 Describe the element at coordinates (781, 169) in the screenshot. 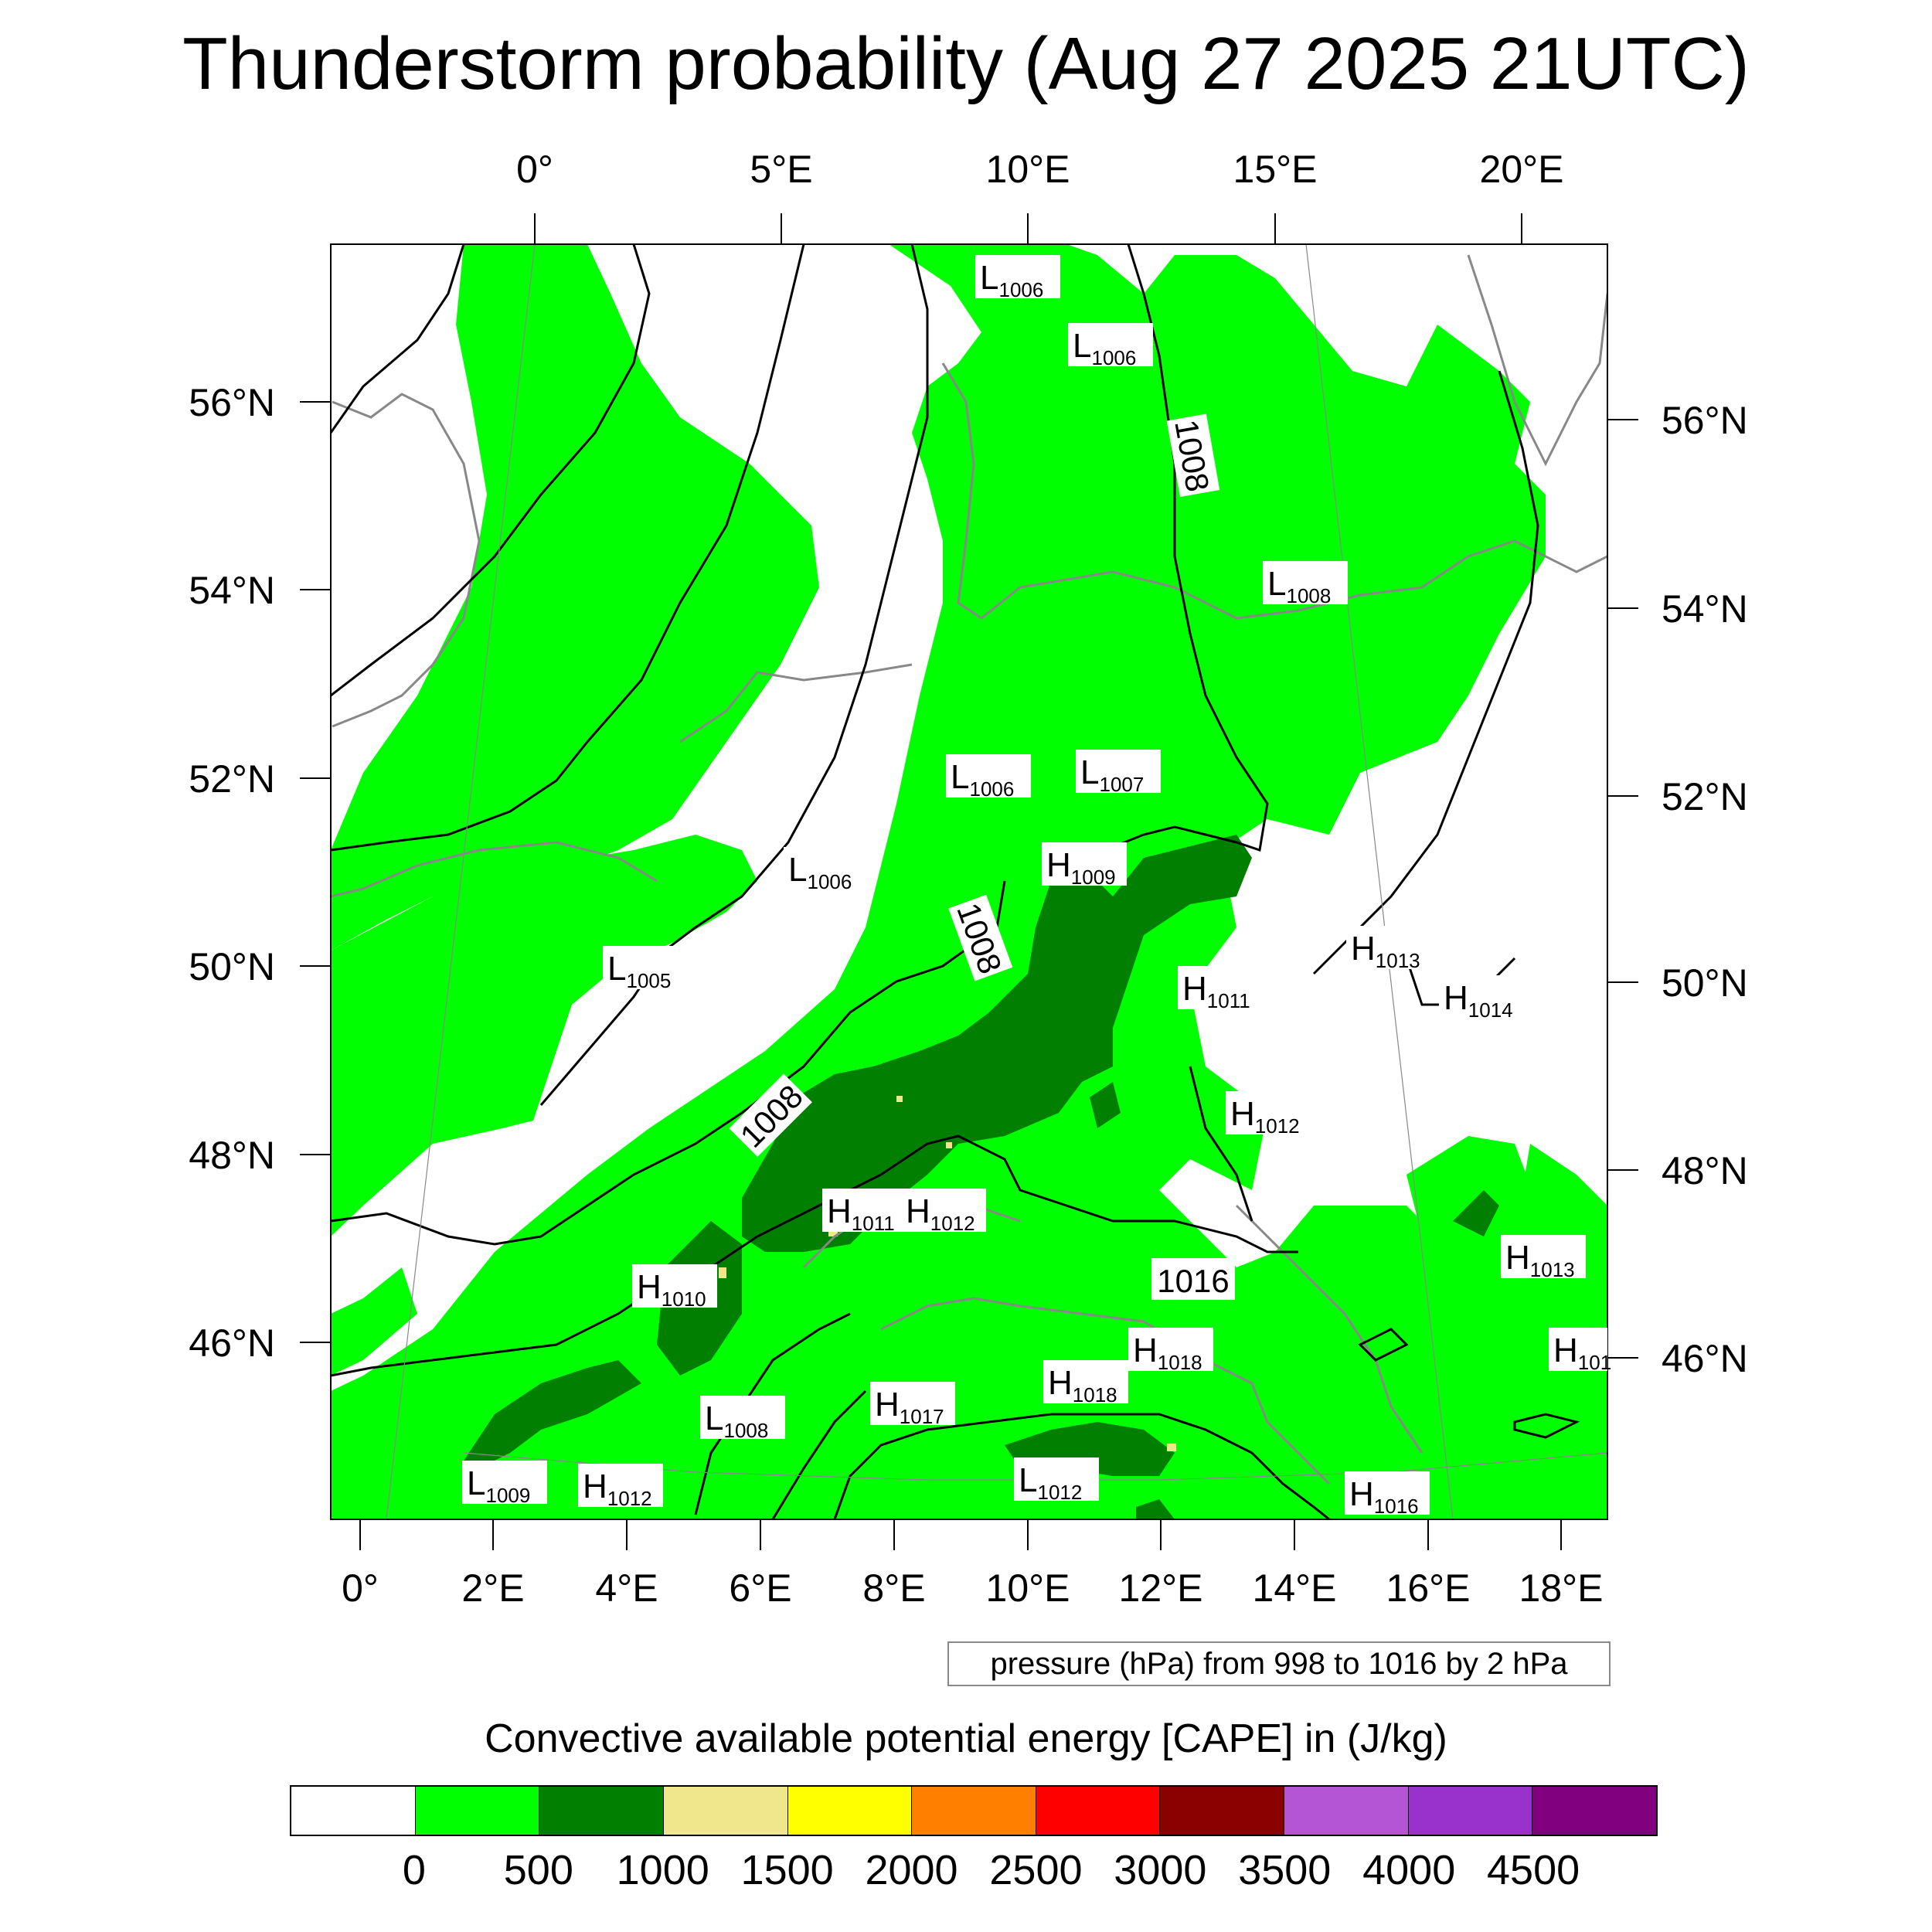

I see `top-lon-label: 5°E` at that location.